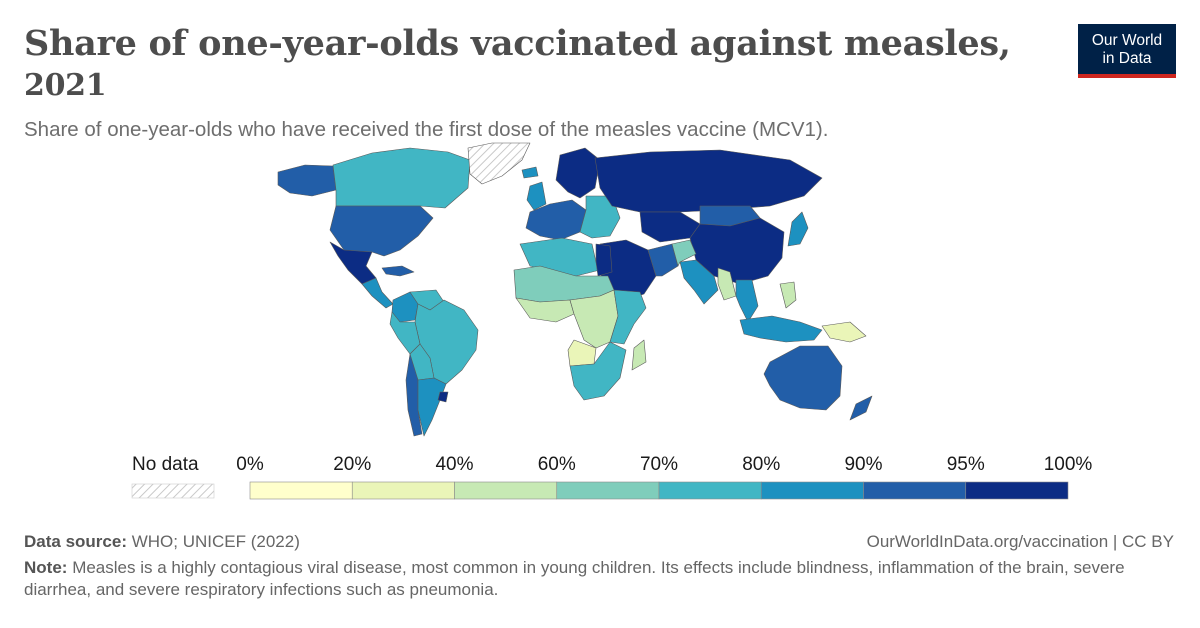 The height and width of the screenshot is (628, 1200). I want to click on region-argentina, so click(432, 407).